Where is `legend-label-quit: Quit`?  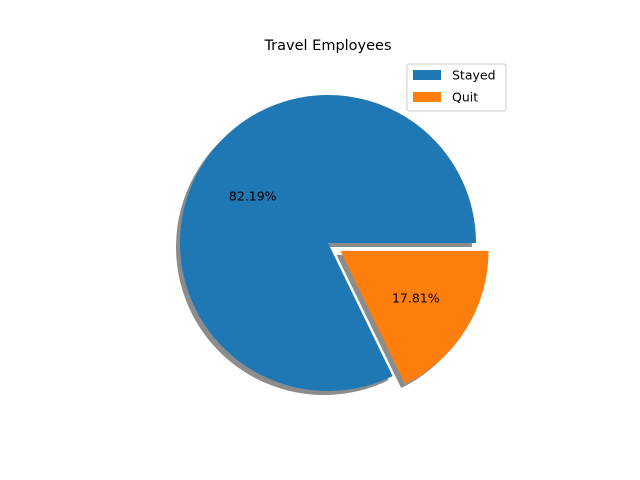
legend-label-quit: Quit is located at coordinates (465, 97).